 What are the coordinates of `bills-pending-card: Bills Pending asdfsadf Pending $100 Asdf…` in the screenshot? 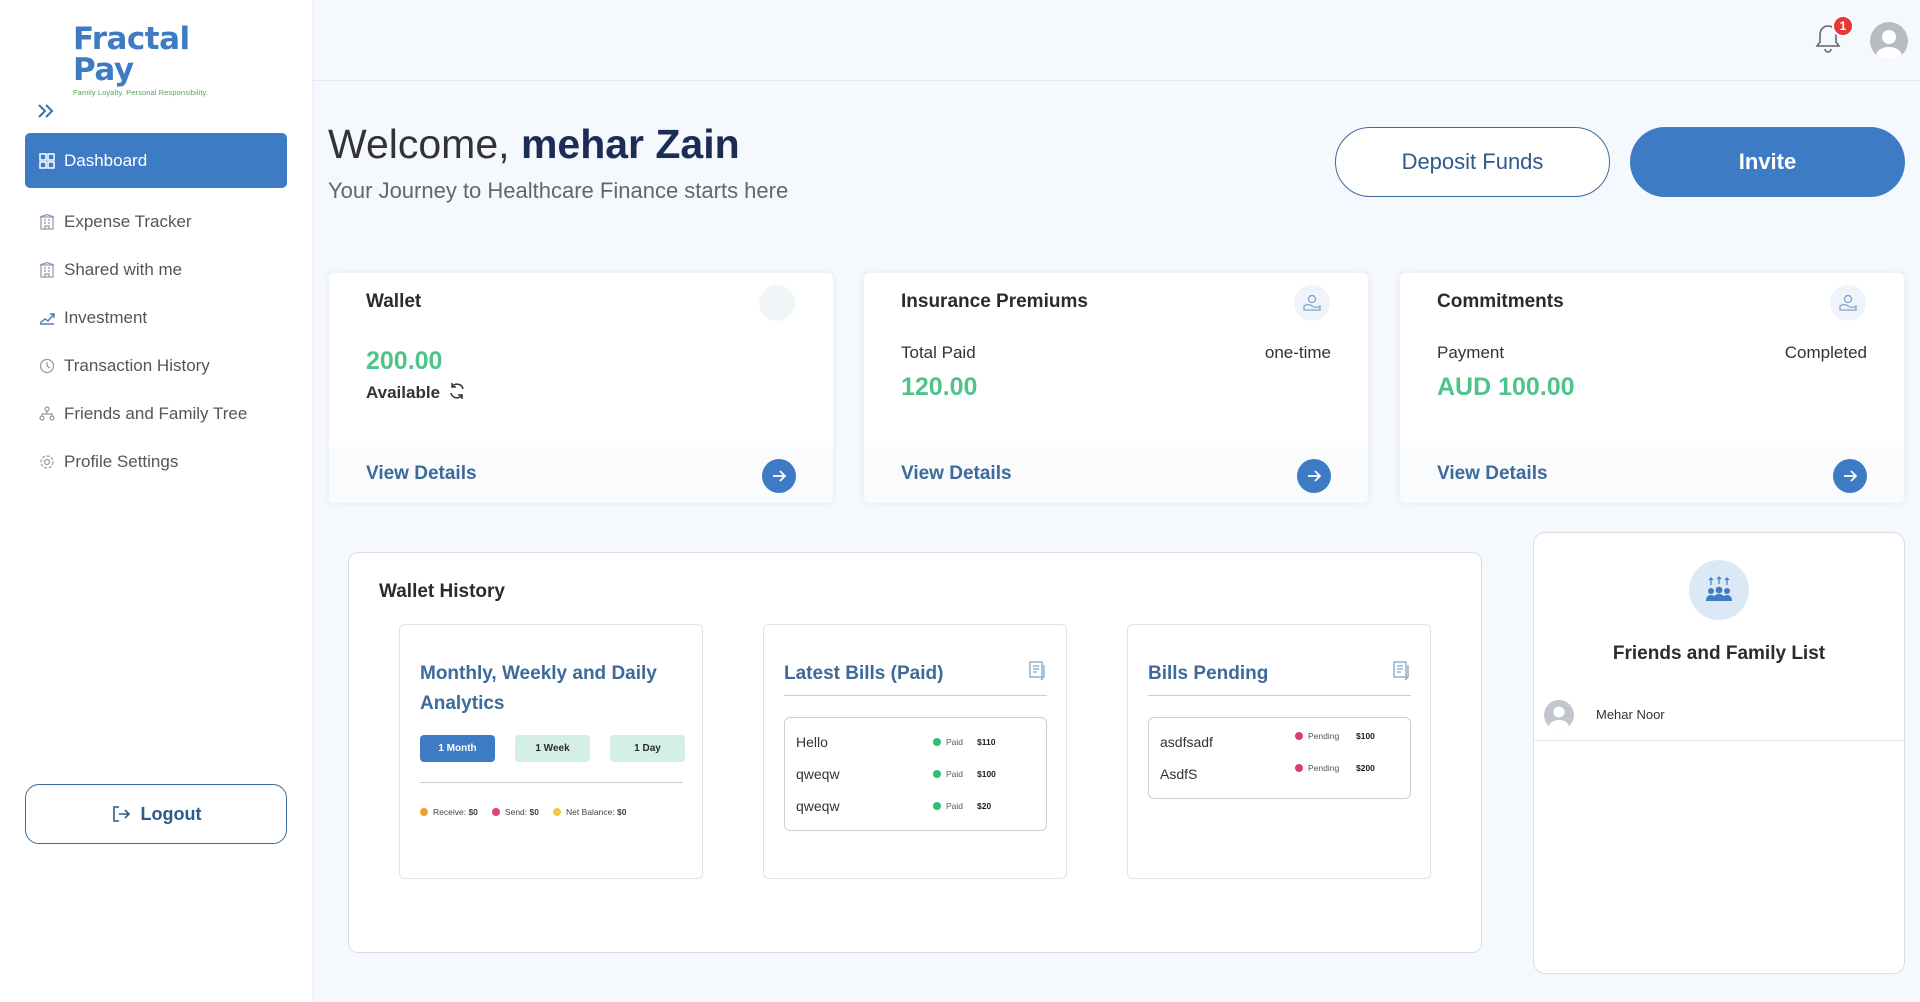 It's located at (1279, 751).